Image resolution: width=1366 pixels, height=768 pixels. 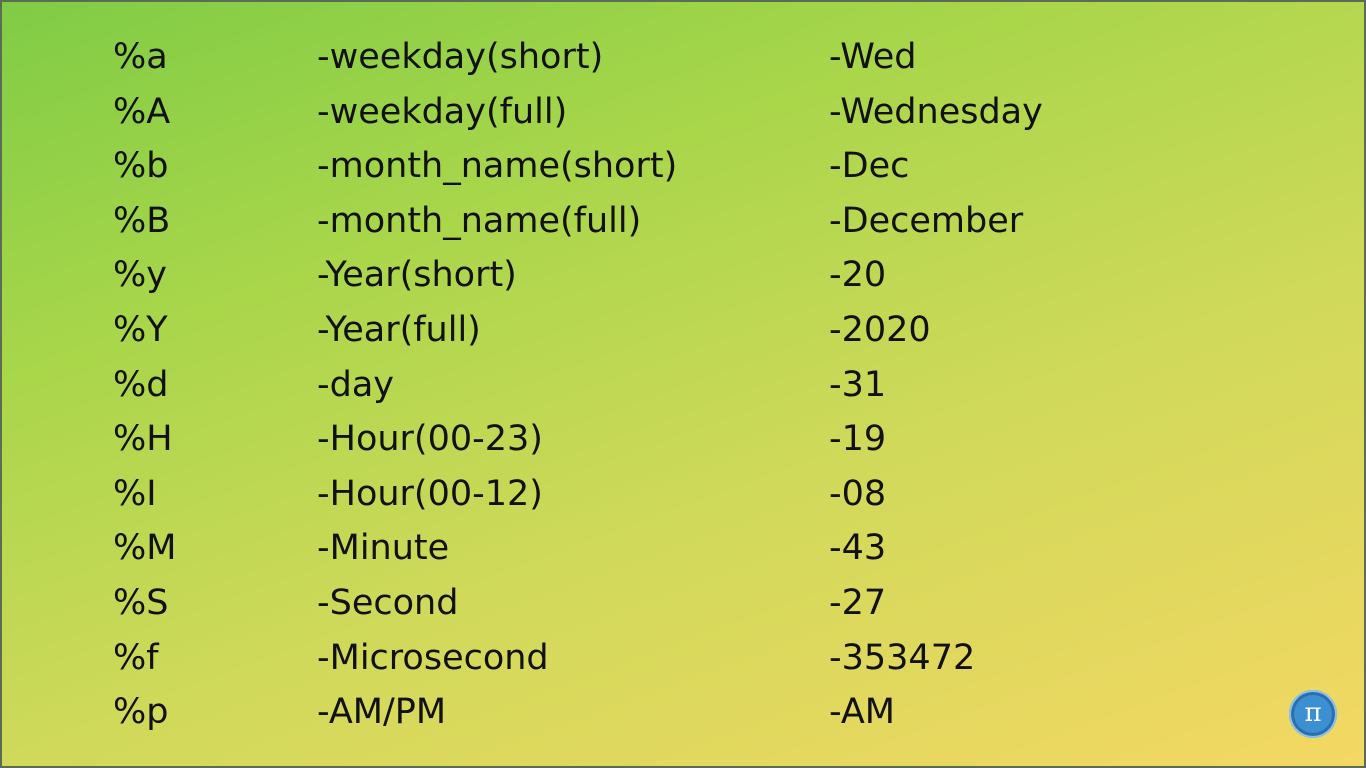 I want to click on table-row: %H -Hour(00-23) -19, so click(x=663, y=439).